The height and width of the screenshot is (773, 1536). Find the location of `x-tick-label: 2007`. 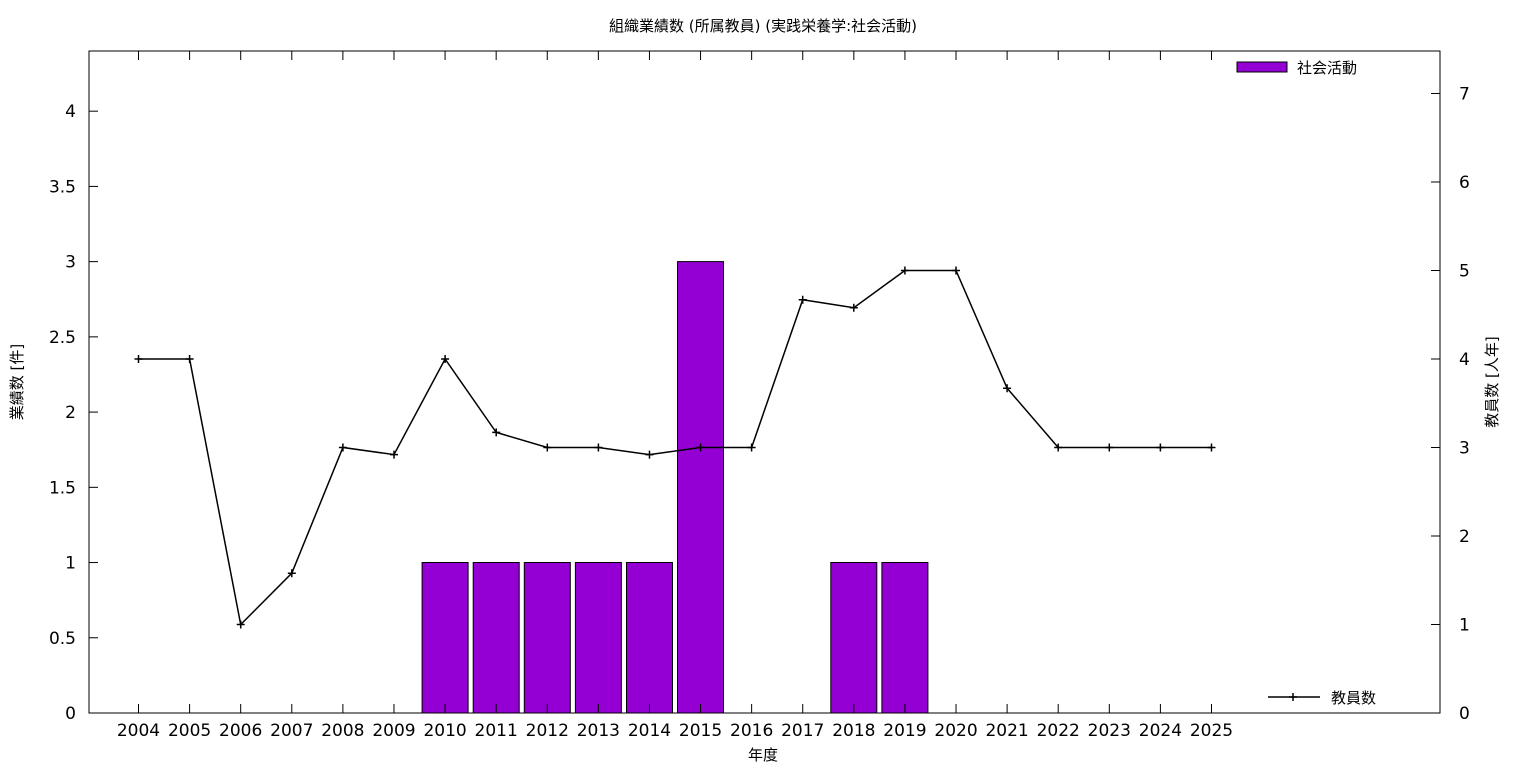

x-tick-label: 2007 is located at coordinates (291, 731).